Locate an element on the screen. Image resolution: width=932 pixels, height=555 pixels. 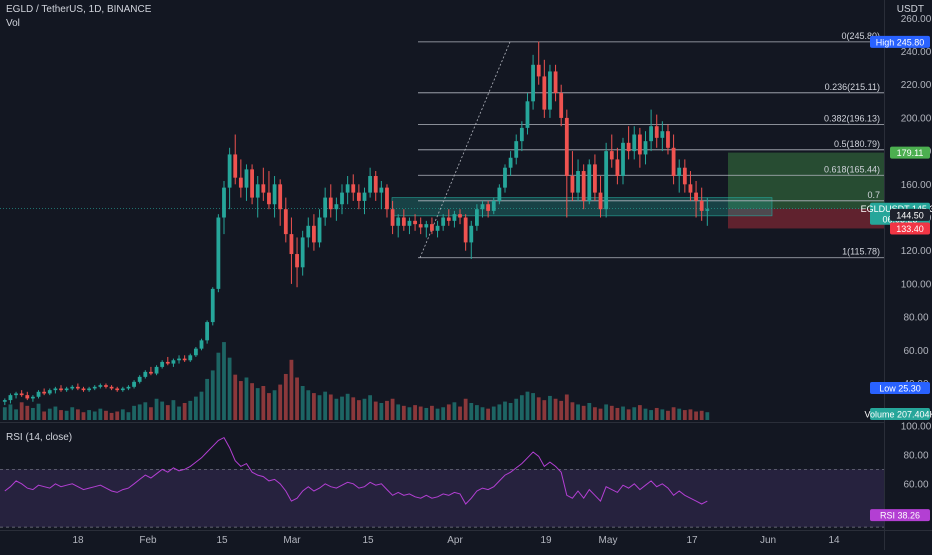
rsi-tick-label: 60.00 is located at coordinates (915, 484).